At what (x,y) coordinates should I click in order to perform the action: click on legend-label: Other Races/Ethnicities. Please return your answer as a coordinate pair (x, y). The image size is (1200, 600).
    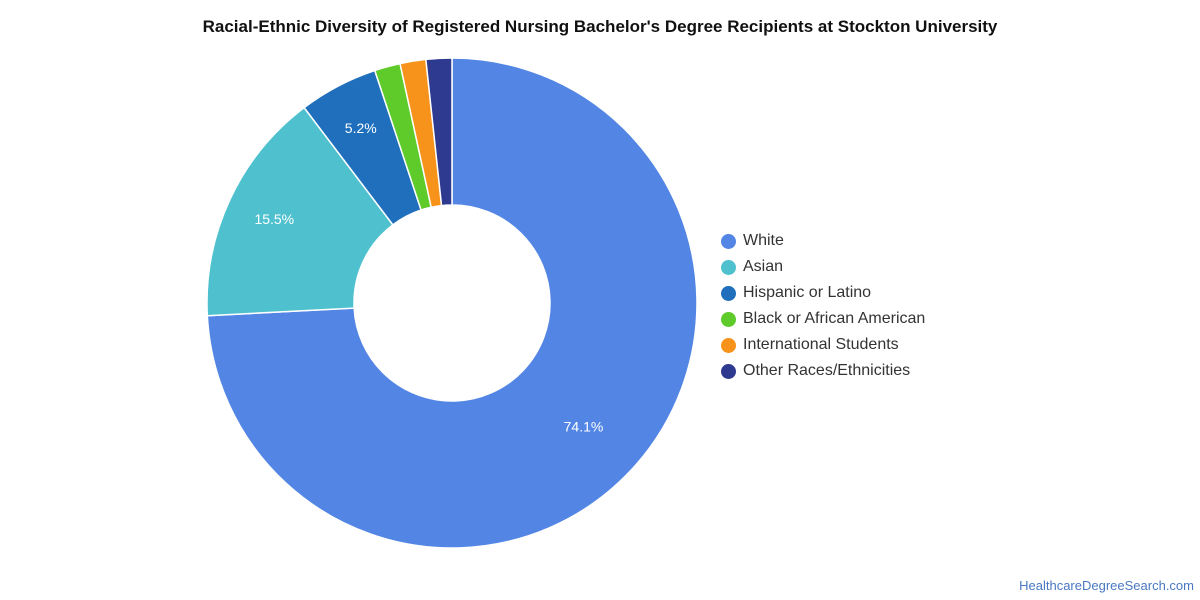
    Looking at the image, I should click on (827, 370).